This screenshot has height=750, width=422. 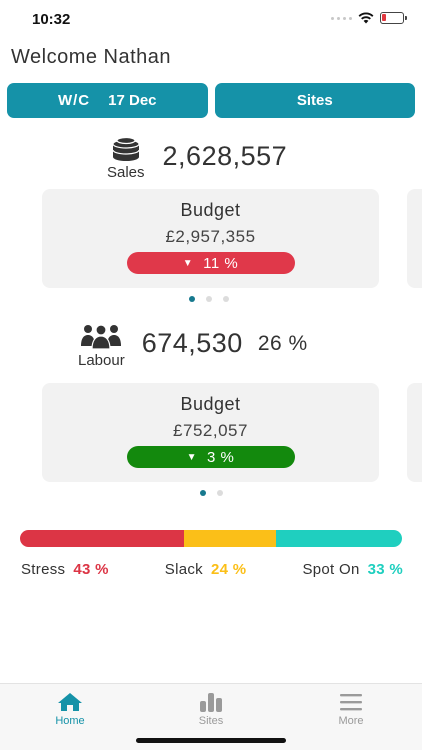 What do you see at coordinates (314, 100) in the screenshot?
I see `sites-button: Sites` at bounding box center [314, 100].